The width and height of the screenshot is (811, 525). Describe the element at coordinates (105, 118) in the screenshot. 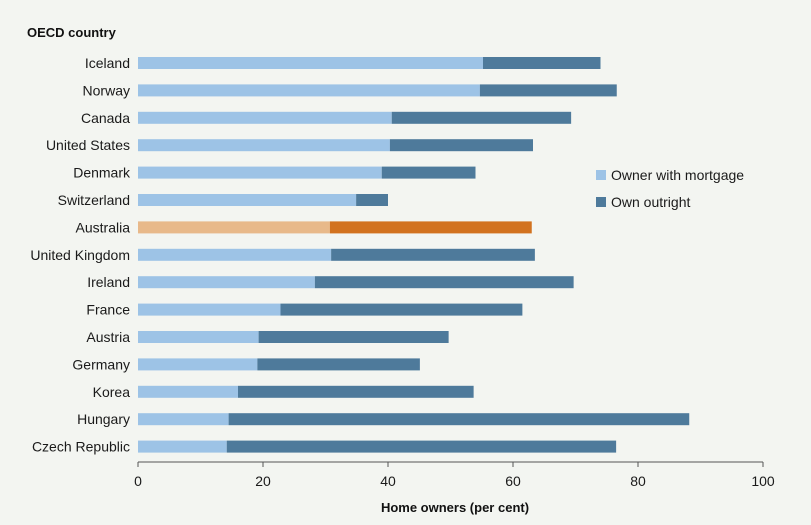

I see `category-label-canada: Canada` at that location.